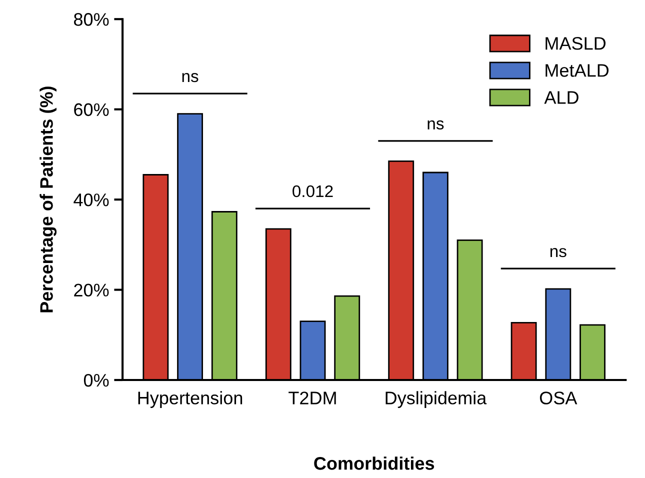 The height and width of the screenshot is (478, 645). I want to click on legend-label: MASLD, so click(576, 43).